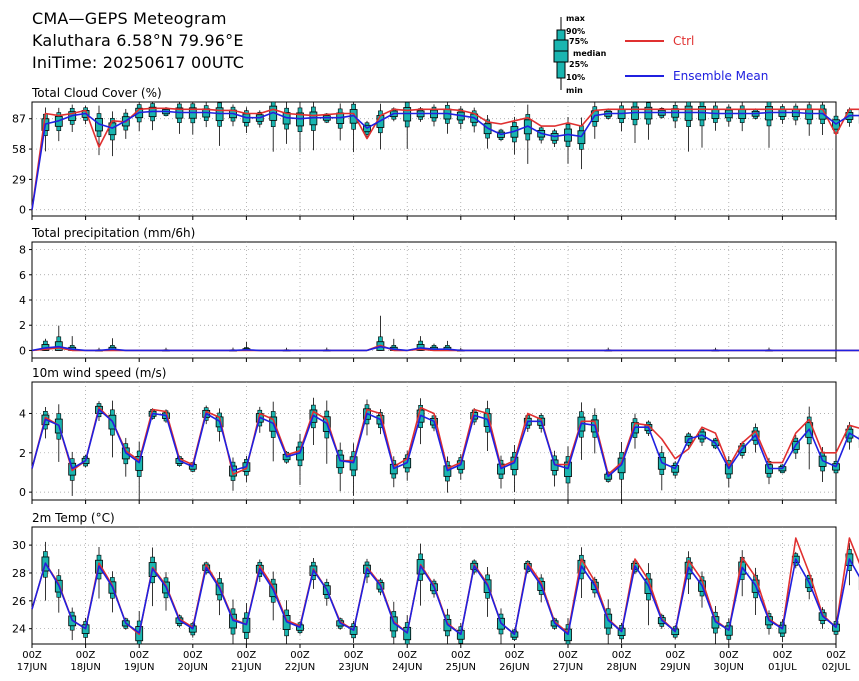 This screenshot has height=681, width=859. What do you see at coordinates (514, 667) in the screenshot?
I see `x-tick-label-date: 26JUN` at bounding box center [514, 667].